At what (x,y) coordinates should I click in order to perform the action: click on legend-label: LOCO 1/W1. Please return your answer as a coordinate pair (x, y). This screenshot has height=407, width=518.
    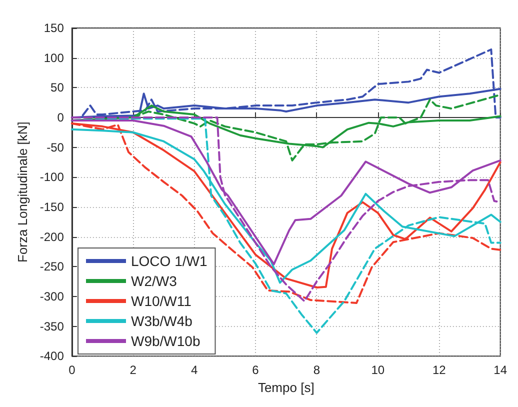
    Looking at the image, I should click on (169, 261).